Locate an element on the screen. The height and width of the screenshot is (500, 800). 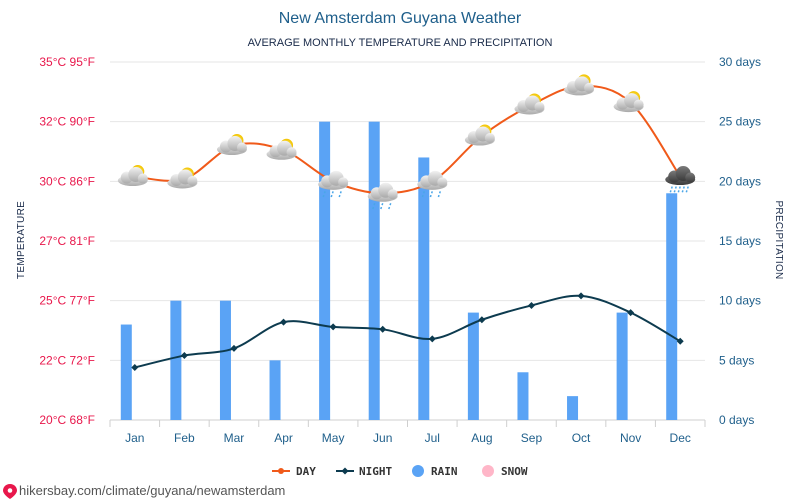
legend-label-day: DAY is located at coordinates (306, 471).